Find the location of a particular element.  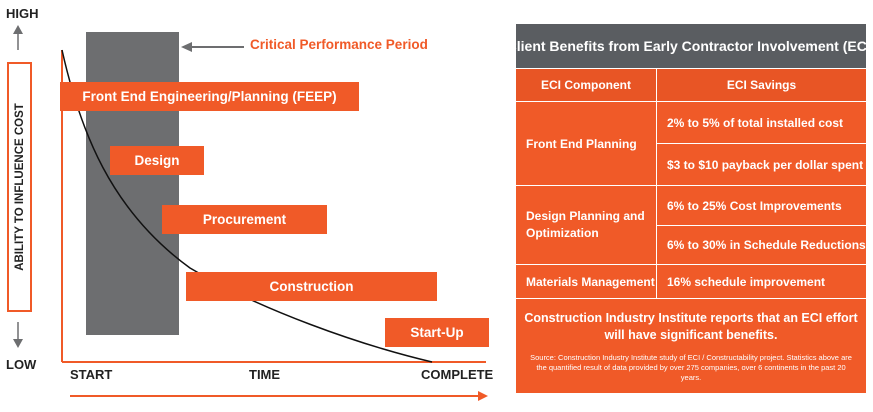

y-axis-title-box: ABILITY TO INFLUENCE COST is located at coordinates (19, 187).